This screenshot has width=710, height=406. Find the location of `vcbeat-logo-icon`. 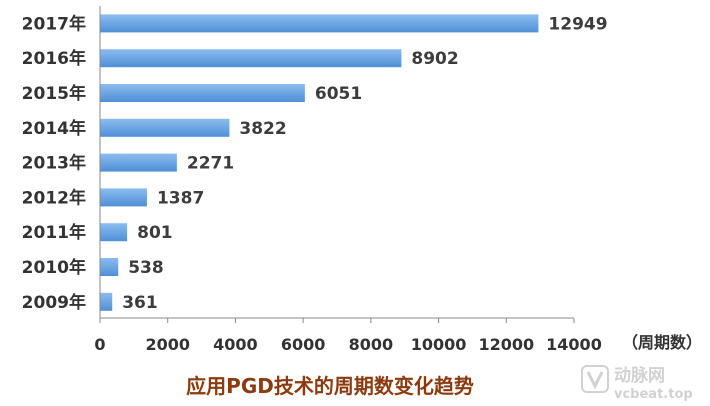

vcbeat-logo-icon is located at coordinates (595, 379).